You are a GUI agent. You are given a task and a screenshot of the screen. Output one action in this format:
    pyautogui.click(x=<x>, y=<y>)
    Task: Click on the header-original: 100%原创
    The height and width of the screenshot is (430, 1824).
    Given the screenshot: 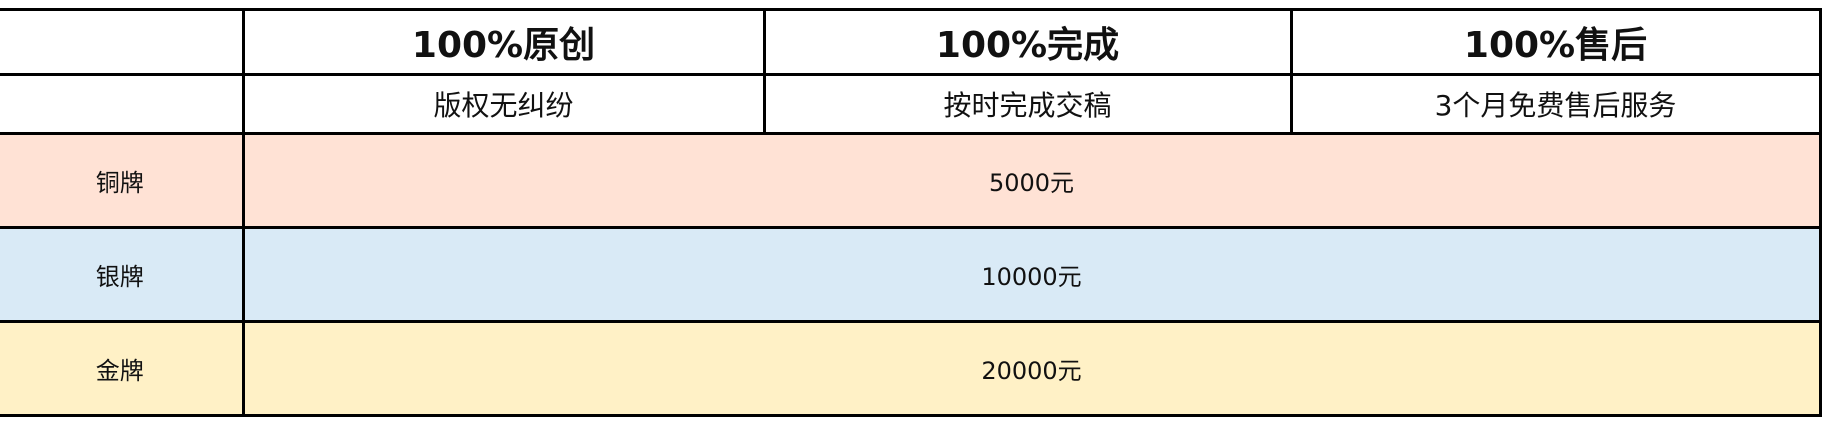 What is the action you would take?
    pyautogui.click(x=503, y=42)
    